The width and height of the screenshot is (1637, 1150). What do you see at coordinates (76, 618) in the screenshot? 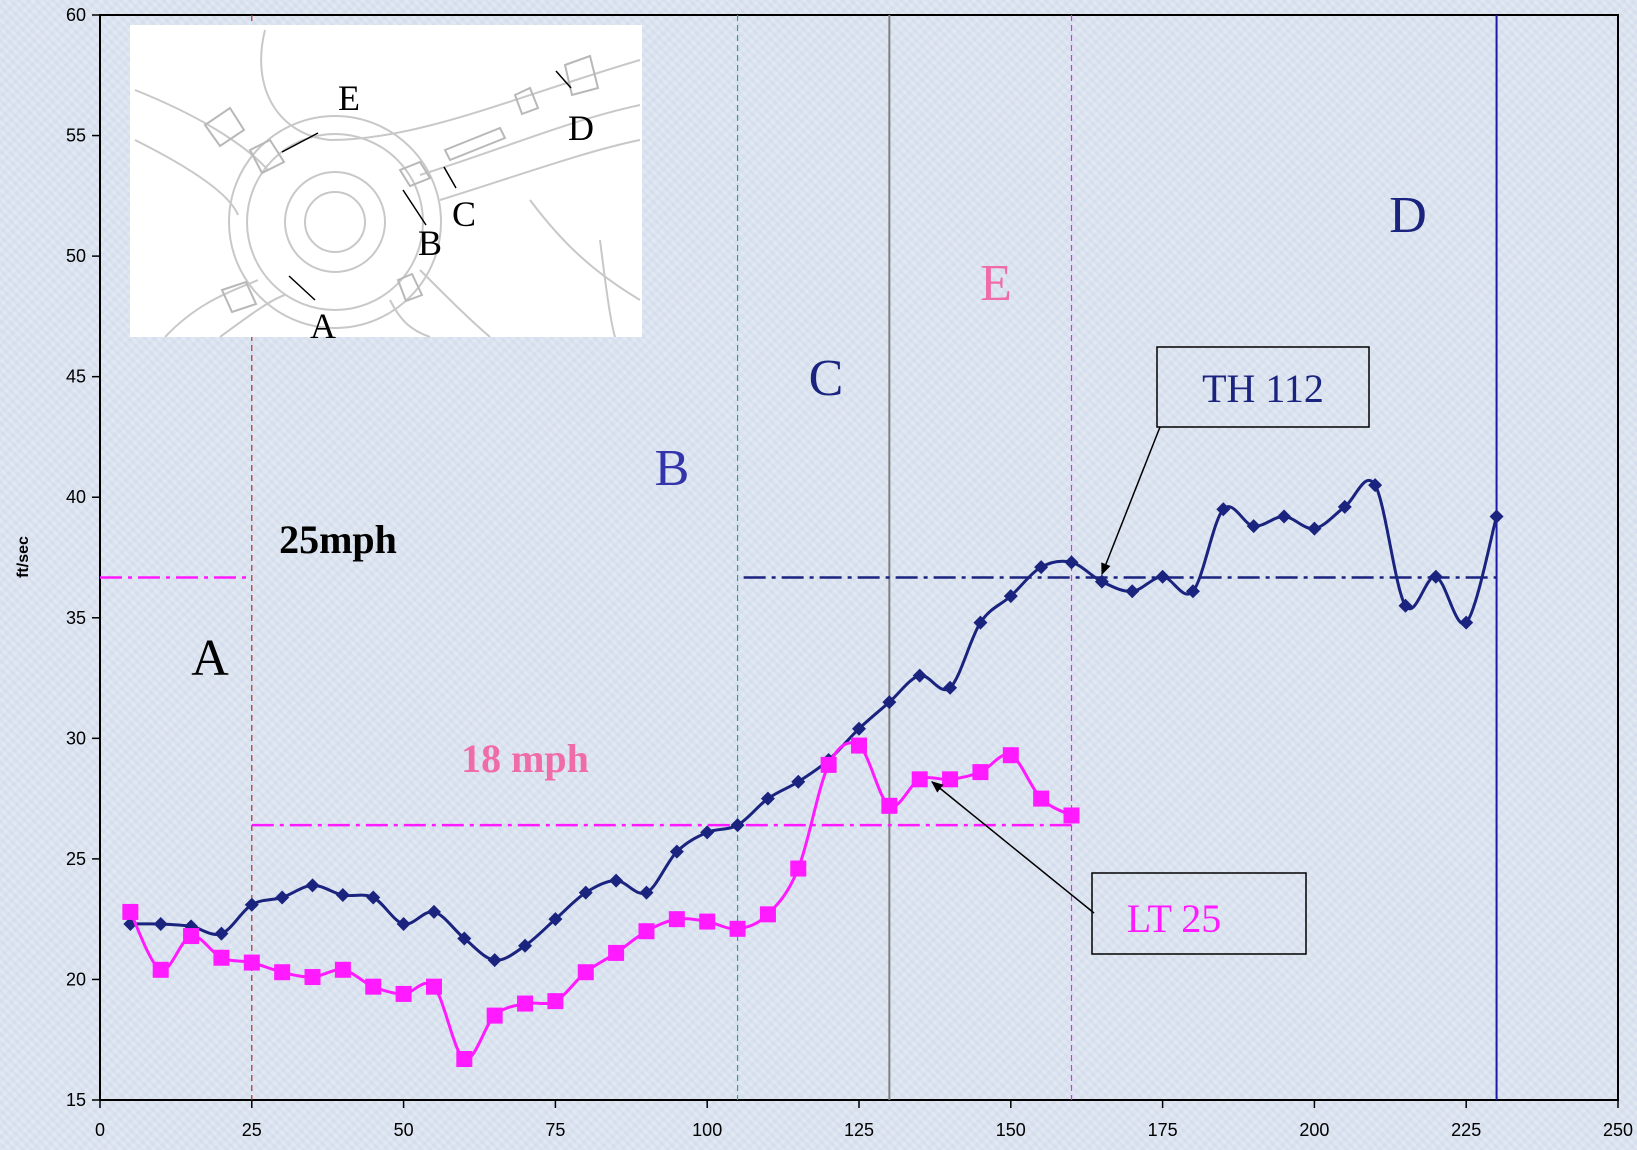
I see `y-tick-label: 35` at bounding box center [76, 618].